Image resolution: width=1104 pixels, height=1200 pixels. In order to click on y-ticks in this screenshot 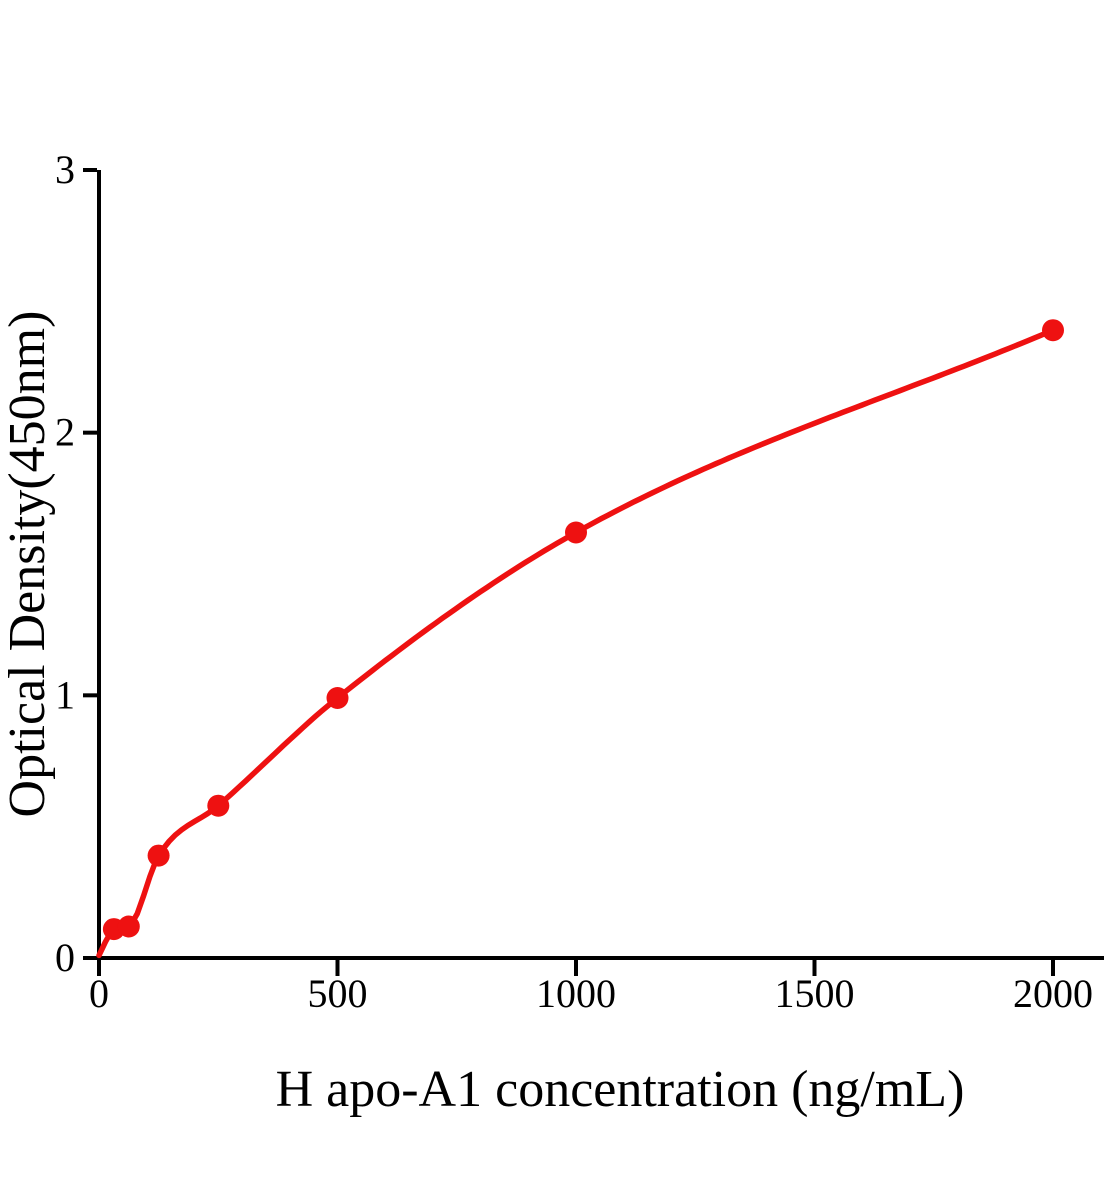, I will do `click(90, 564)`.